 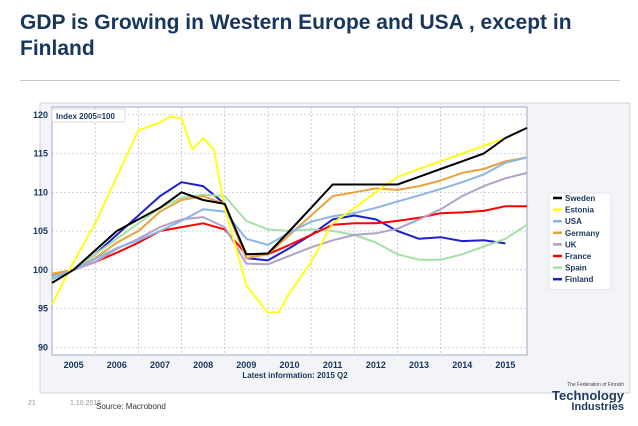 What do you see at coordinates (43, 347) in the screenshot?
I see `y-tick-label: 90` at bounding box center [43, 347].